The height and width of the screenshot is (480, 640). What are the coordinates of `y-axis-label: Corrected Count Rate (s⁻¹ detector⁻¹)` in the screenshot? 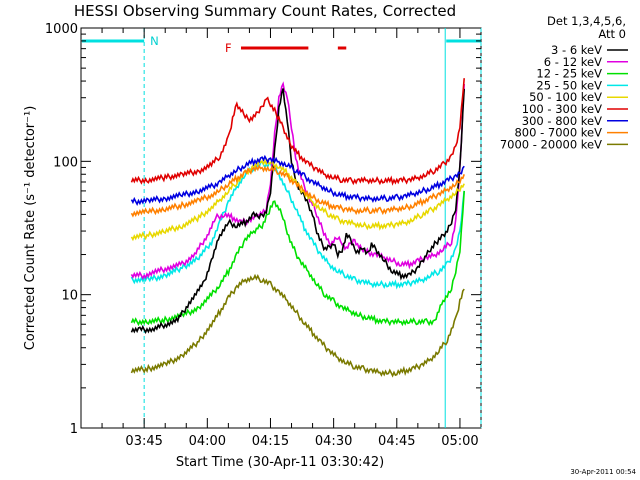 It's located at (30, 228).